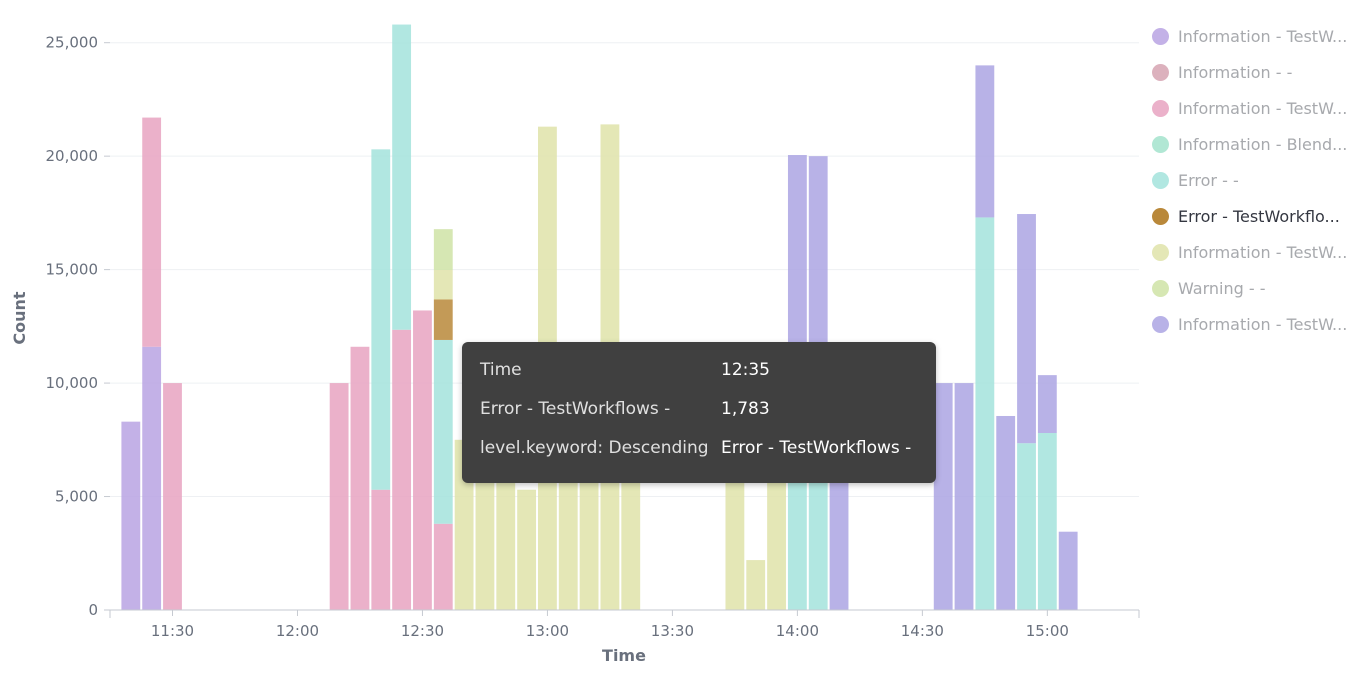  I want to click on x-tick-label: 13:30, so click(672, 631).